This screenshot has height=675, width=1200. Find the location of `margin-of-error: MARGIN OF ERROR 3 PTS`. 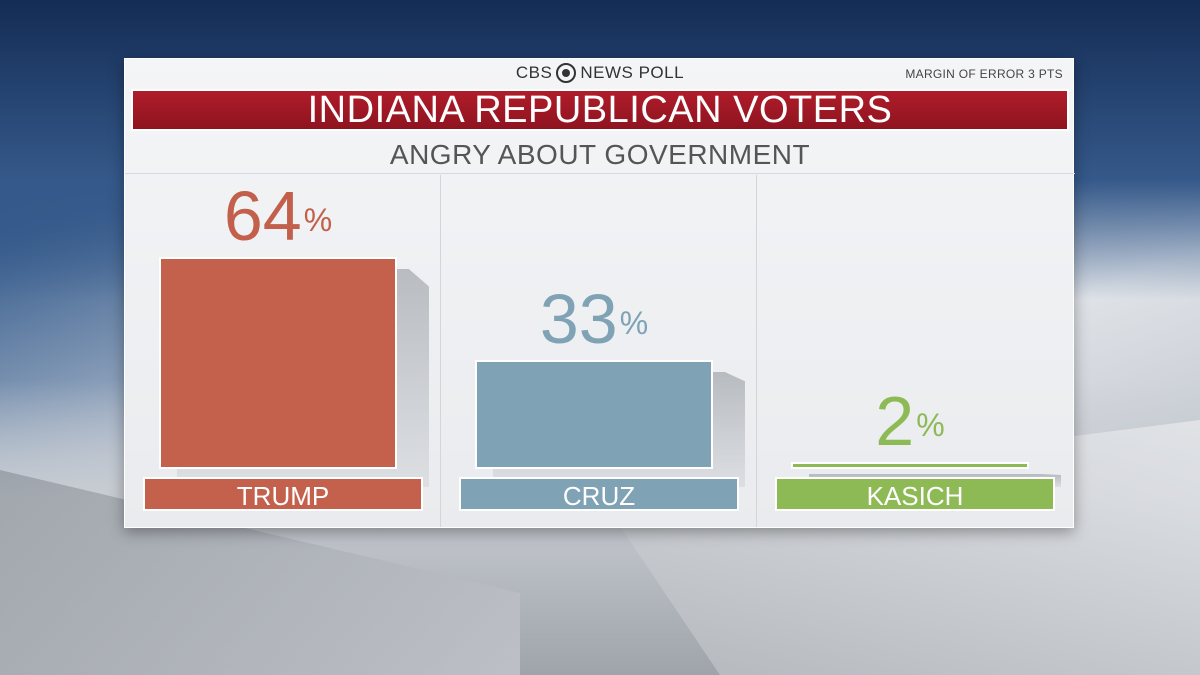

margin-of-error: MARGIN OF ERROR 3 PTS is located at coordinates (984, 74).